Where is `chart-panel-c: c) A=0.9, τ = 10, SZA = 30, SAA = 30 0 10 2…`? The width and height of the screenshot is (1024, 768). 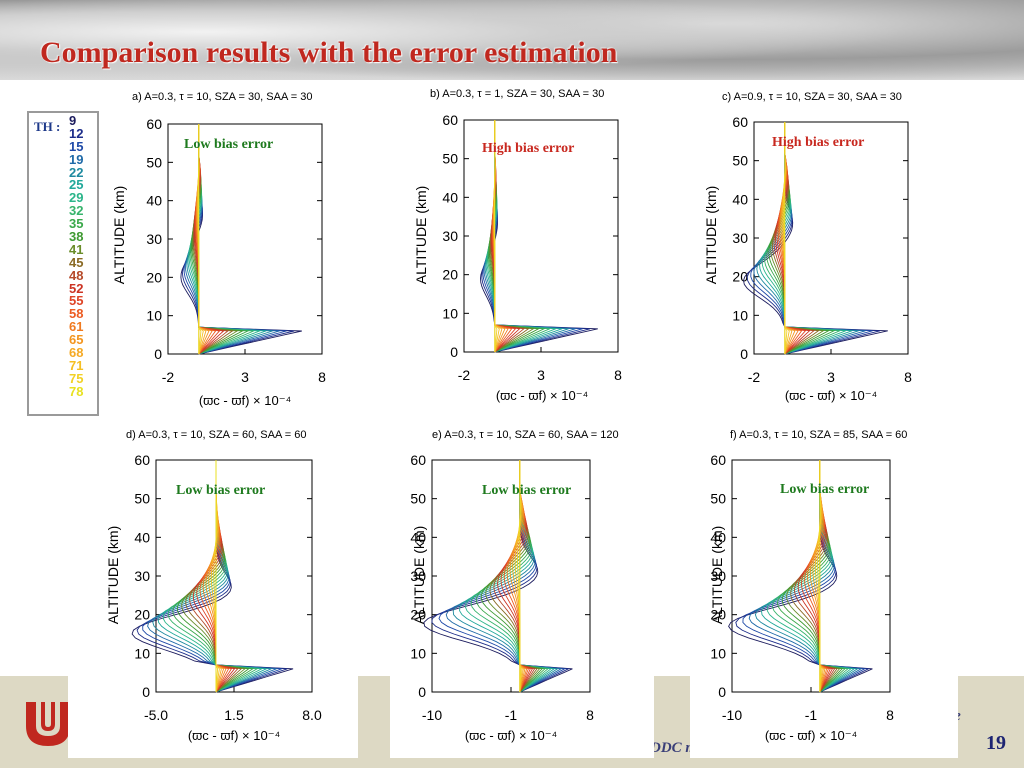
chart-panel-c: c) A=0.9, τ = 10, SZA = 30, SAA = 30 0 10 2… is located at coordinates (826, 249).